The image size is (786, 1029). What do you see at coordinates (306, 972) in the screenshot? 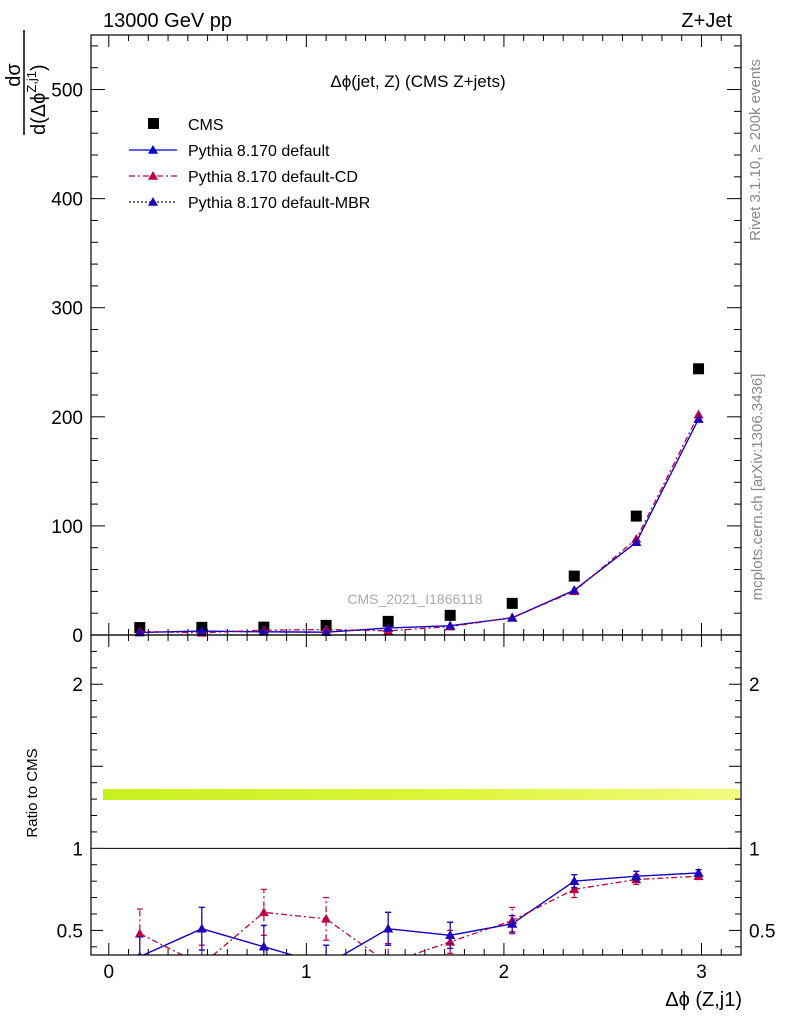
I see `x-tick-label: 1` at bounding box center [306, 972].